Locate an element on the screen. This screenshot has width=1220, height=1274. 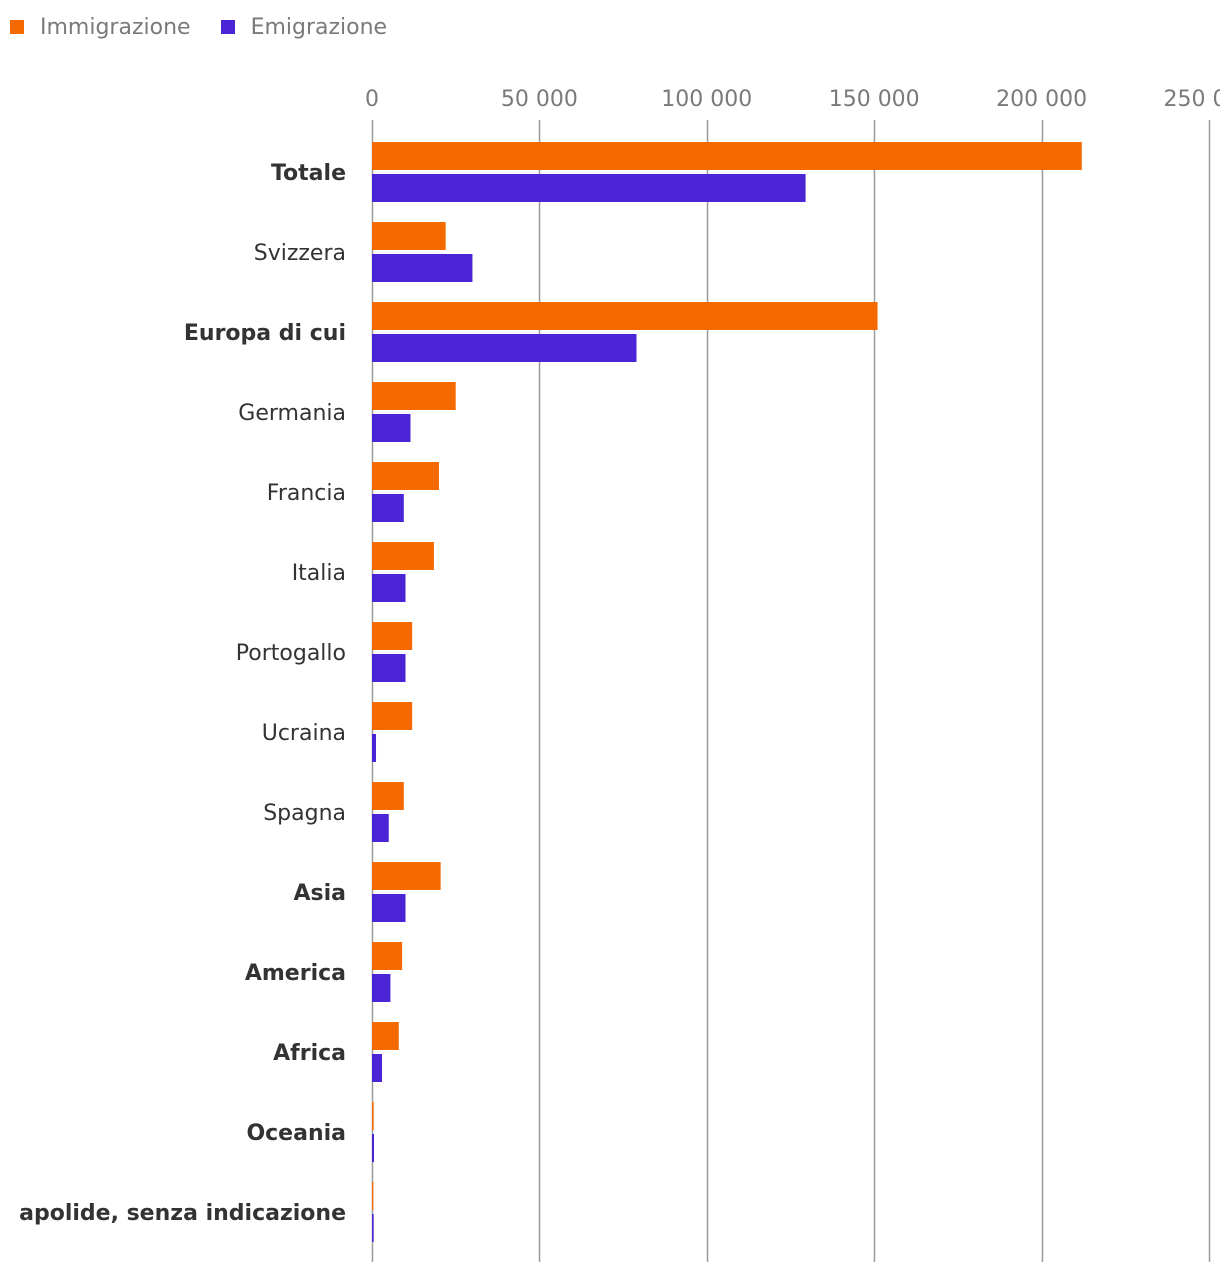
category-label: Svizzera is located at coordinates (300, 253).